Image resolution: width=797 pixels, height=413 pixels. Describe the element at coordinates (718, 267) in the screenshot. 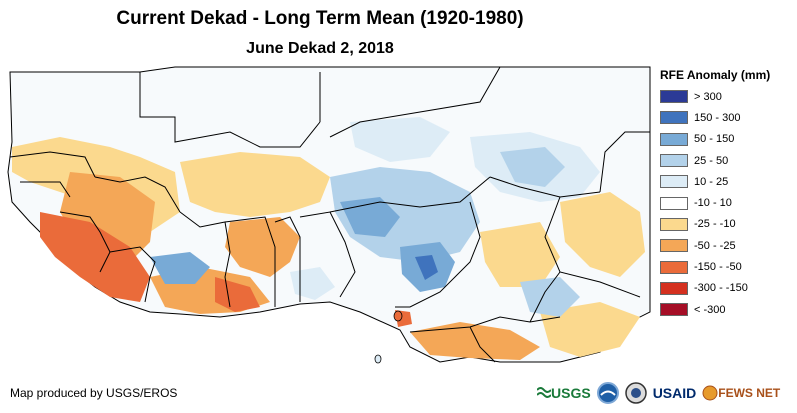

I see `legend-label: -150 - -50` at that location.